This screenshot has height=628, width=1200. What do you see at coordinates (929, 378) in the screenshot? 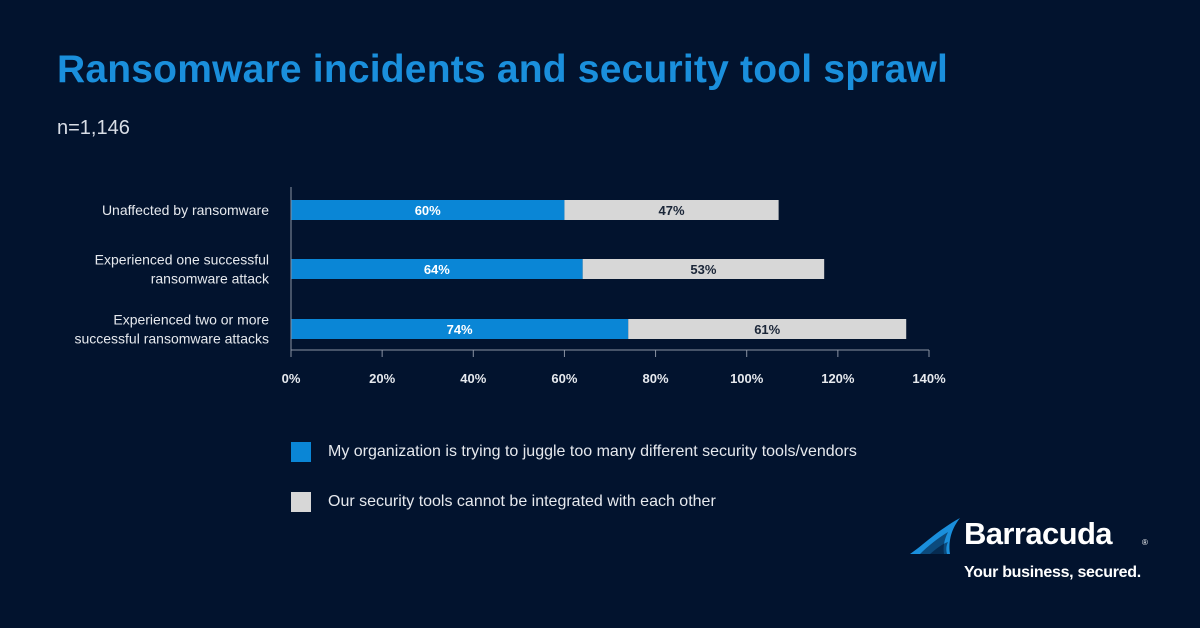
I see `x-tick-label: 140%` at bounding box center [929, 378].